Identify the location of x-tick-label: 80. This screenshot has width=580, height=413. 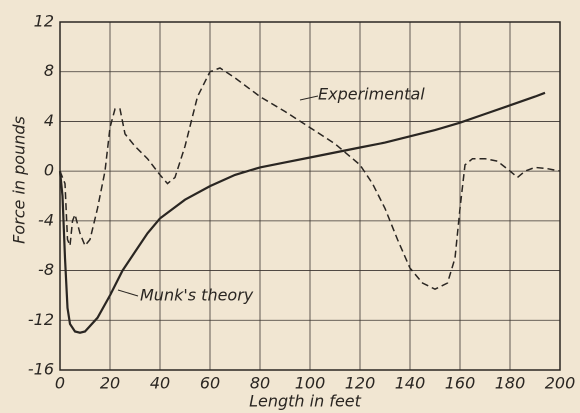
(260, 383).